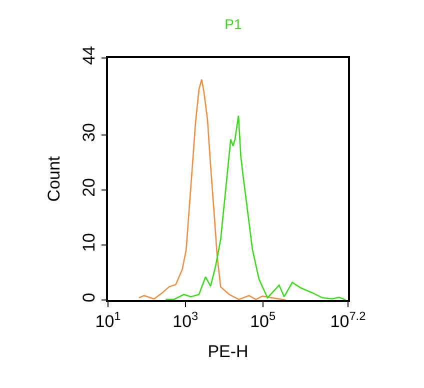 The height and width of the screenshot is (388, 424). I want to click on x-tick-label: 10$^{1}$, so click(108, 320).